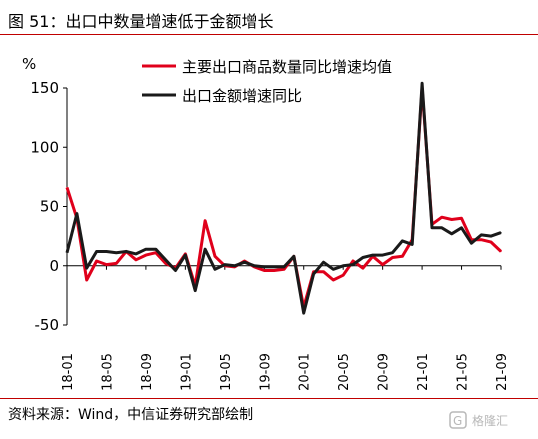 The image size is (538, 439). I want to click on x-tick-label: 21-09, so click(502, 372).